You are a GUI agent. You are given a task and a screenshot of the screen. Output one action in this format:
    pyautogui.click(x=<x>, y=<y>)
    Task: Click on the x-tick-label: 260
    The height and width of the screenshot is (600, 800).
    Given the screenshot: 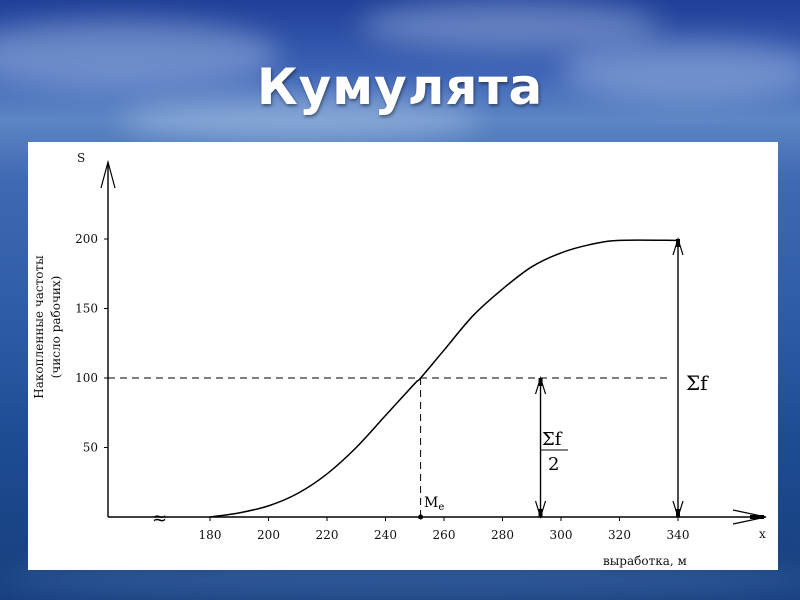 What is the action you would take?
    pyautogui.click(x=444, y=535)
    